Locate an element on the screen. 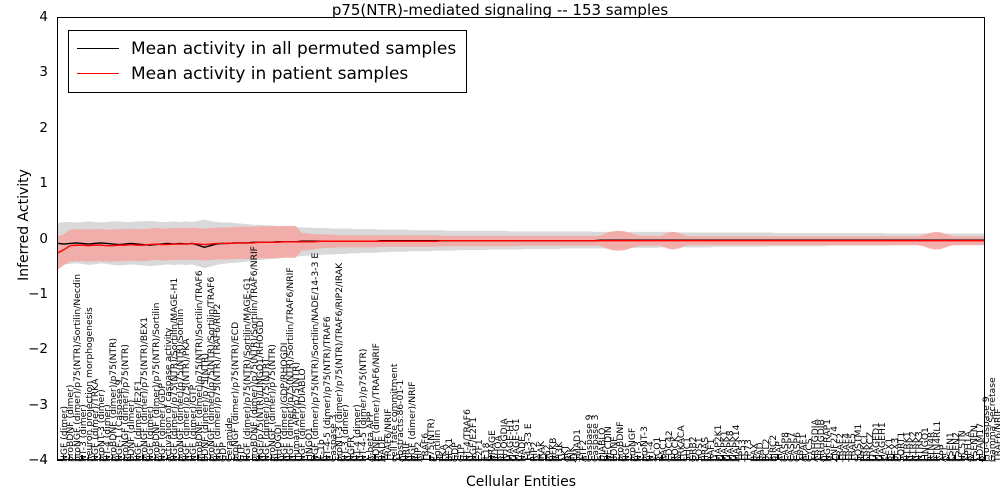  legend-label-patient: Mean activity in patient samples is located at coordinates (270, 73).